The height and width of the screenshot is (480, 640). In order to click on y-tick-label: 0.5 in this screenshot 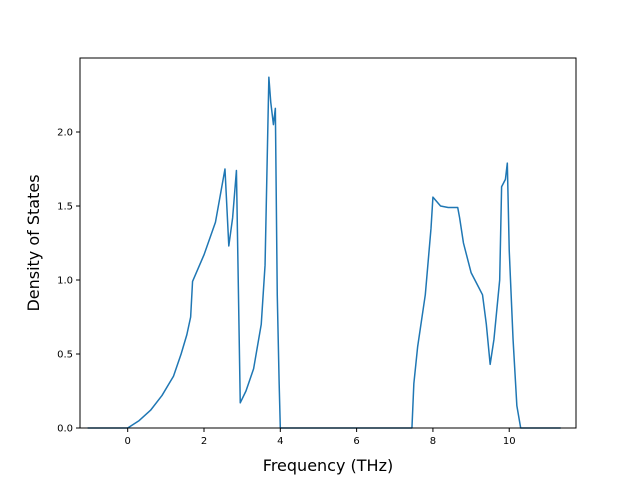, I will do `click(65, 355)`.